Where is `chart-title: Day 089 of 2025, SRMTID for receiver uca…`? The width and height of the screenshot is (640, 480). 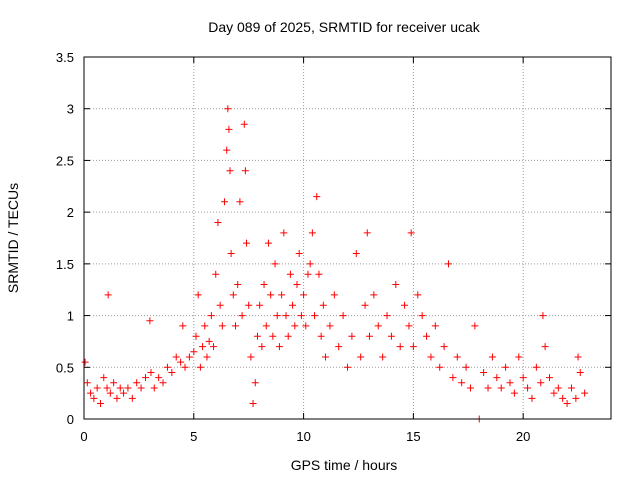
chart-title: Day 089 of 2025, SRMTID for receiver uca… is located at coordinates (344, 27).